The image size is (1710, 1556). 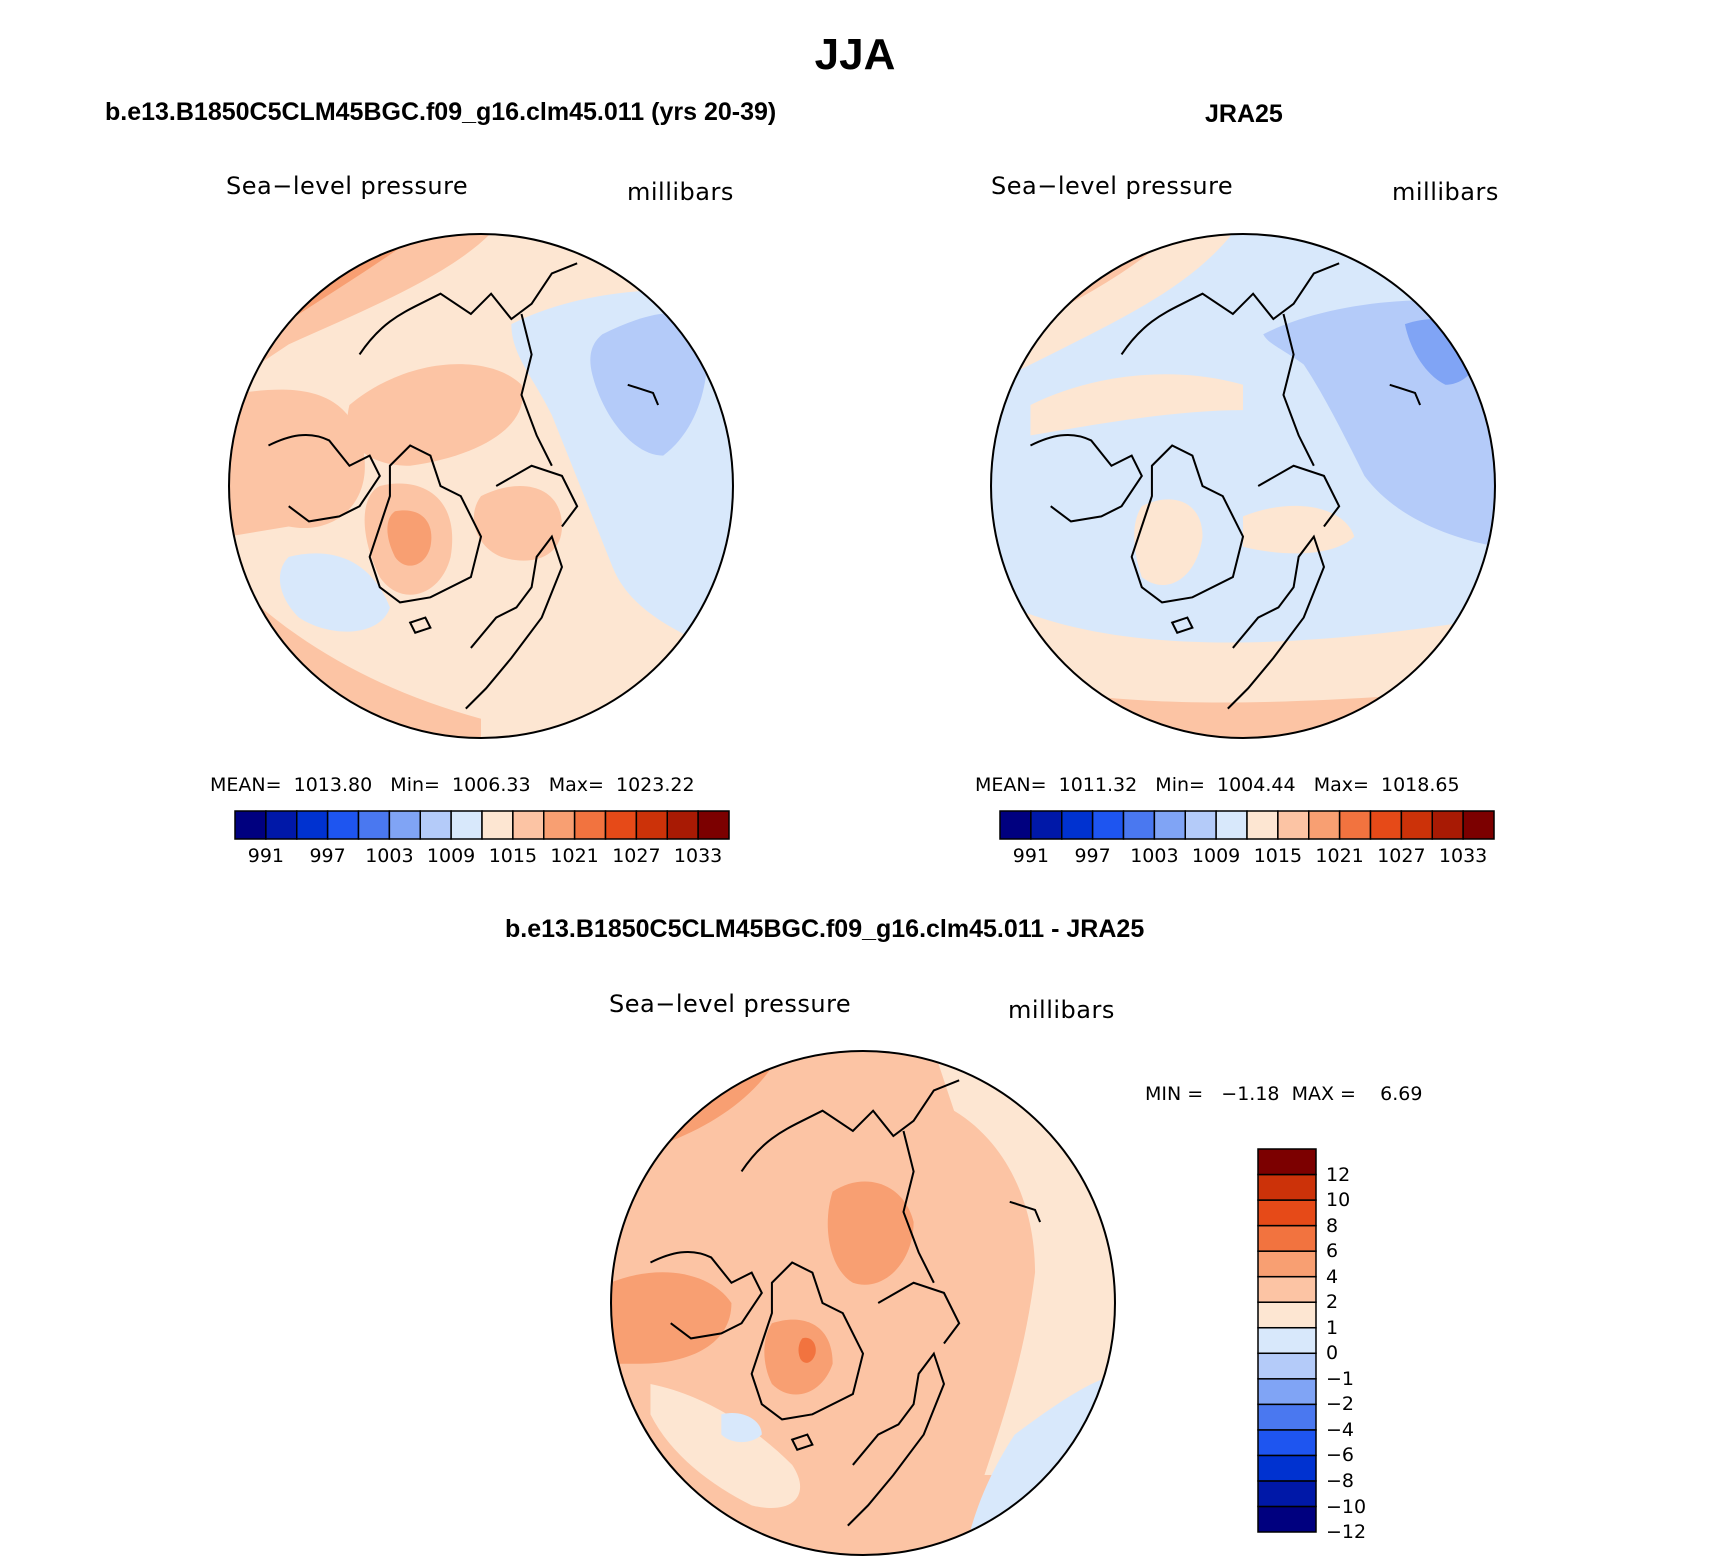 I want to click on model-tick-label: 1033, so click(x=698, y=856).